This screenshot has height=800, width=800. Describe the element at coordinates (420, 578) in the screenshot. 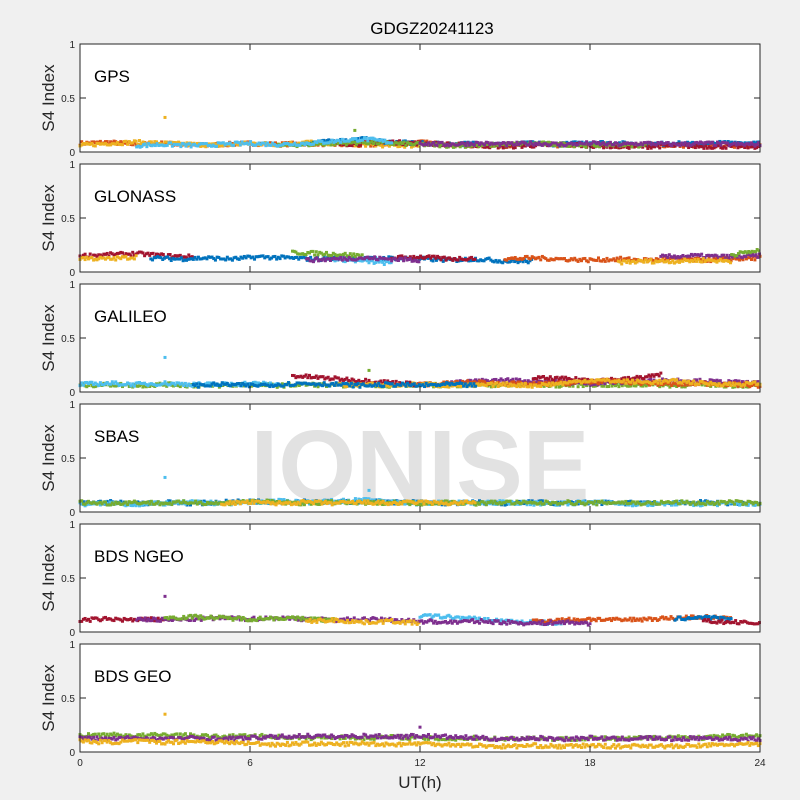

I see `axes-background` at that location.